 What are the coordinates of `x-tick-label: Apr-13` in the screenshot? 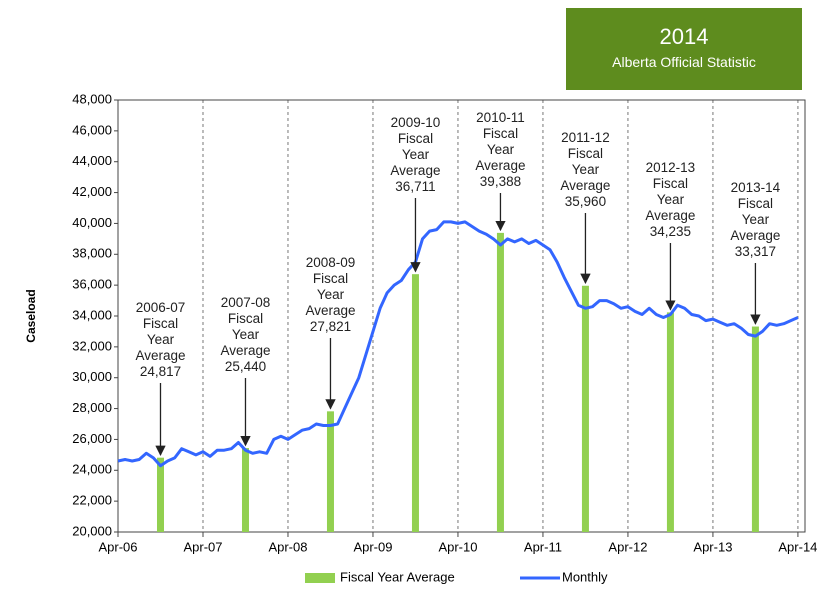 It's located at (712, 546).